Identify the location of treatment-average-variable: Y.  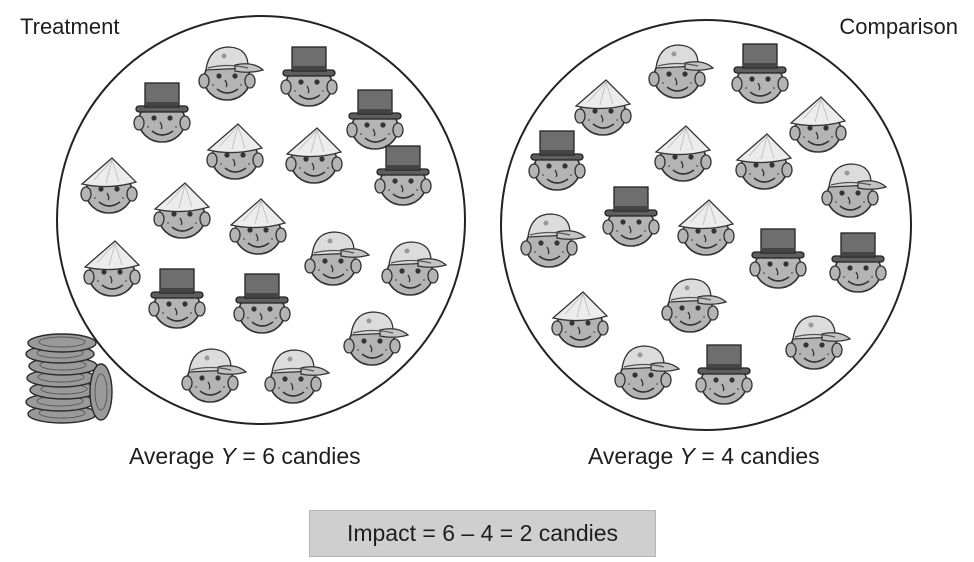
(228, 456).